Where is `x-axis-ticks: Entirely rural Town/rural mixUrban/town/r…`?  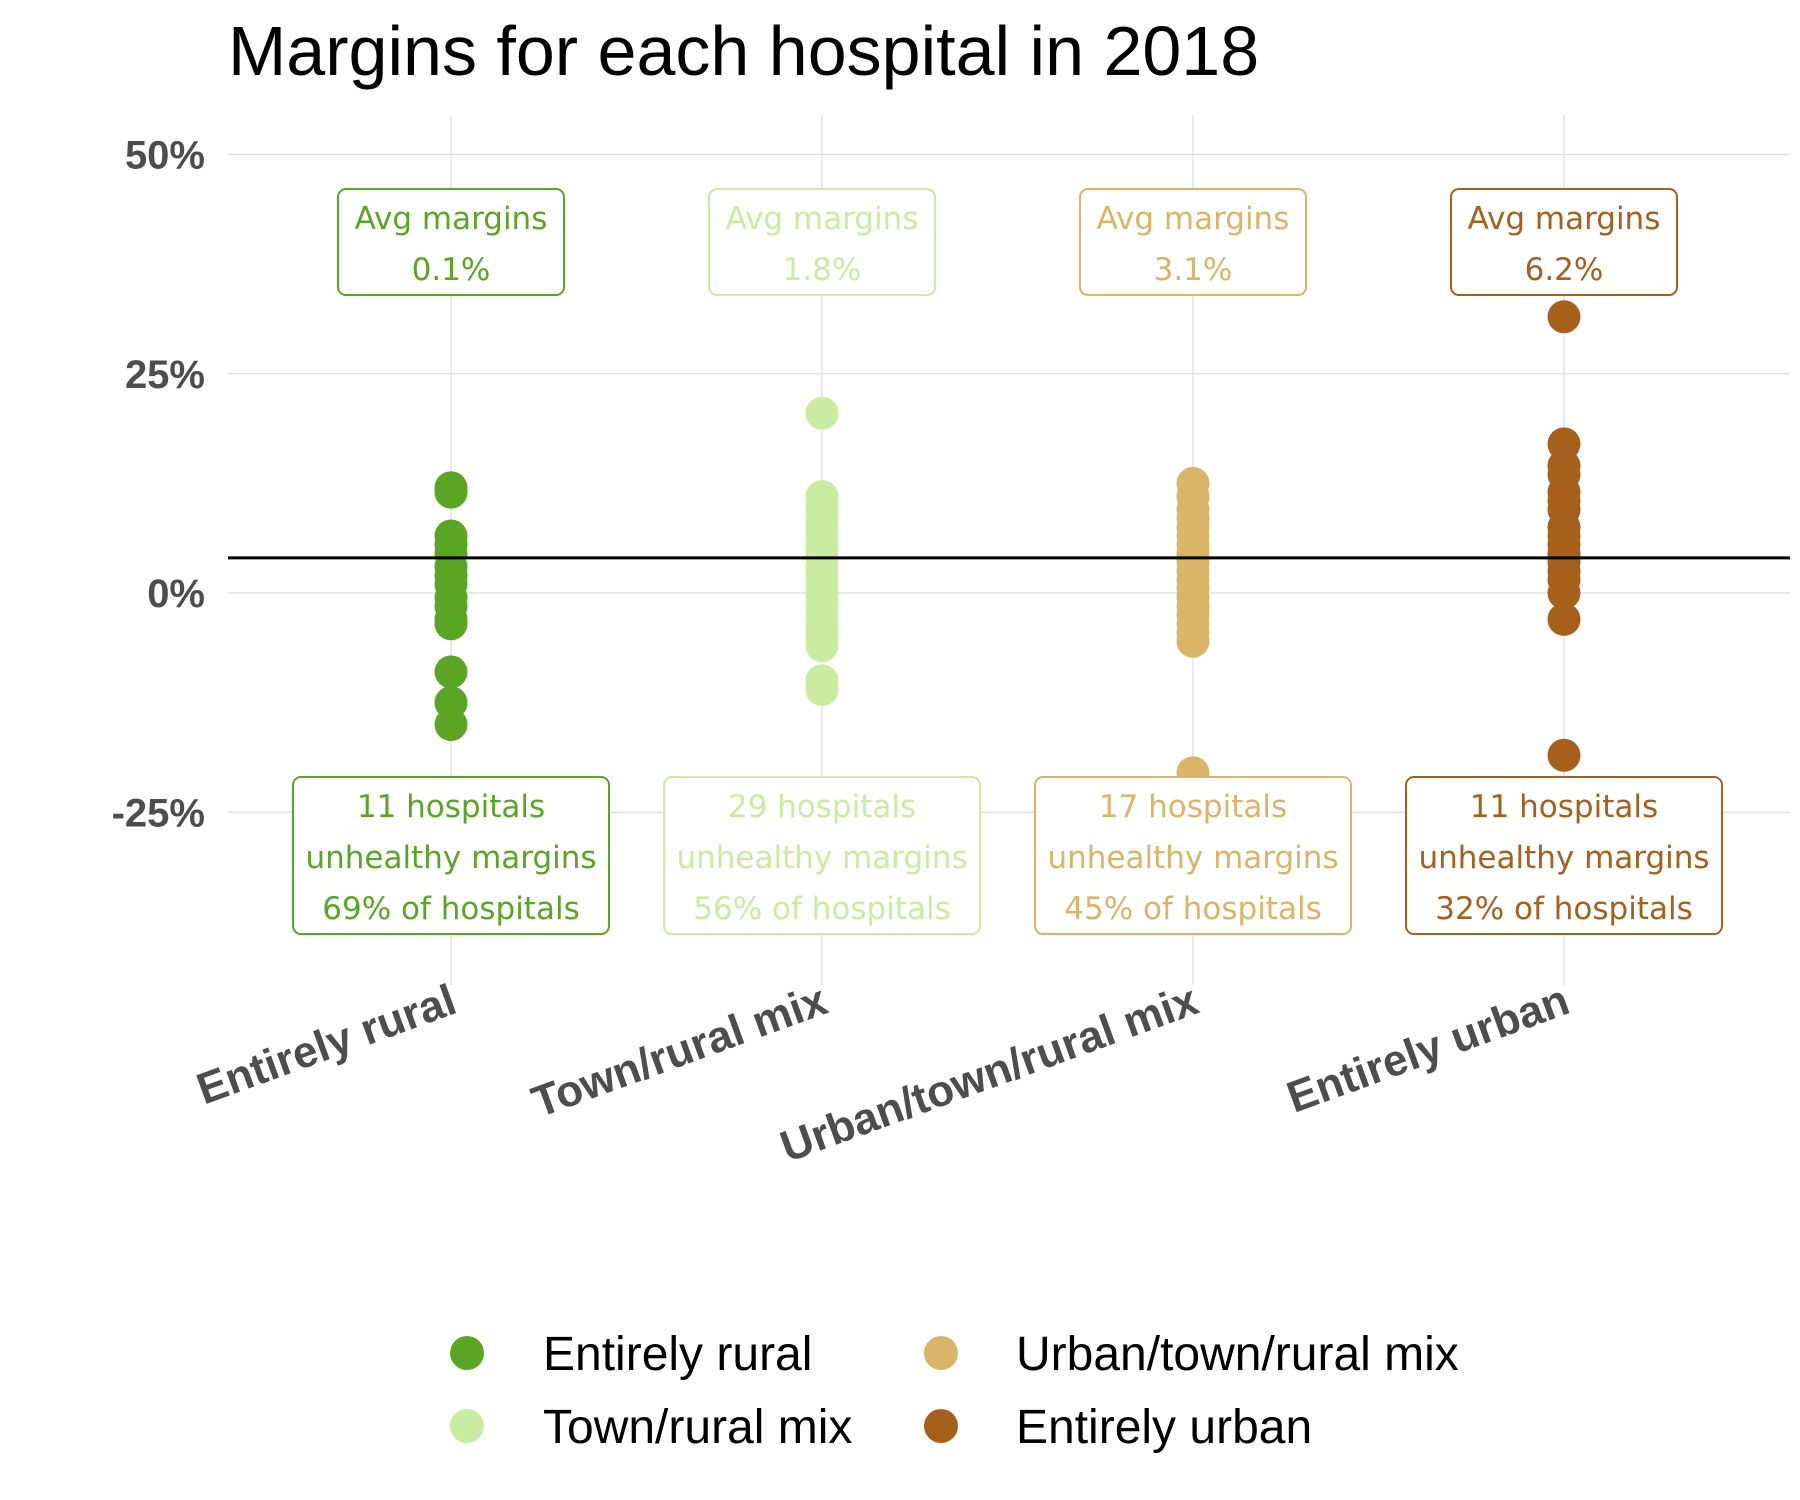 x-axis-ticks: Entirely rural Town/rural mixUrban/town/r… is located at coordinates (883, 1073).